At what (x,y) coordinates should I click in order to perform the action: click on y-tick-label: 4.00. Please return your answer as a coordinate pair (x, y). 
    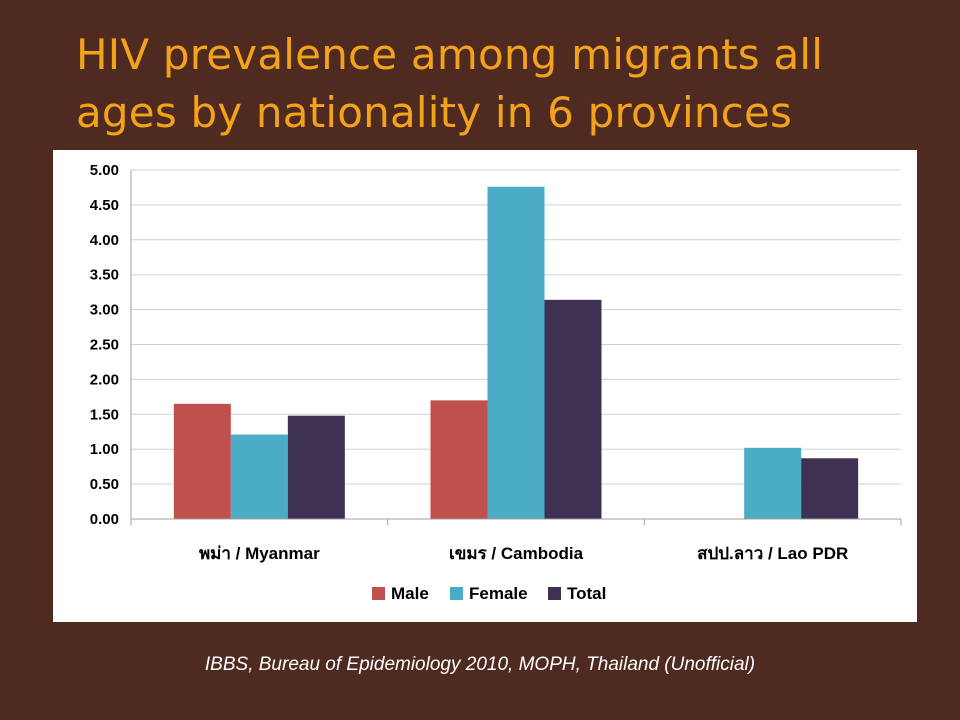
    Looking at the image, I should click on (104, 240).